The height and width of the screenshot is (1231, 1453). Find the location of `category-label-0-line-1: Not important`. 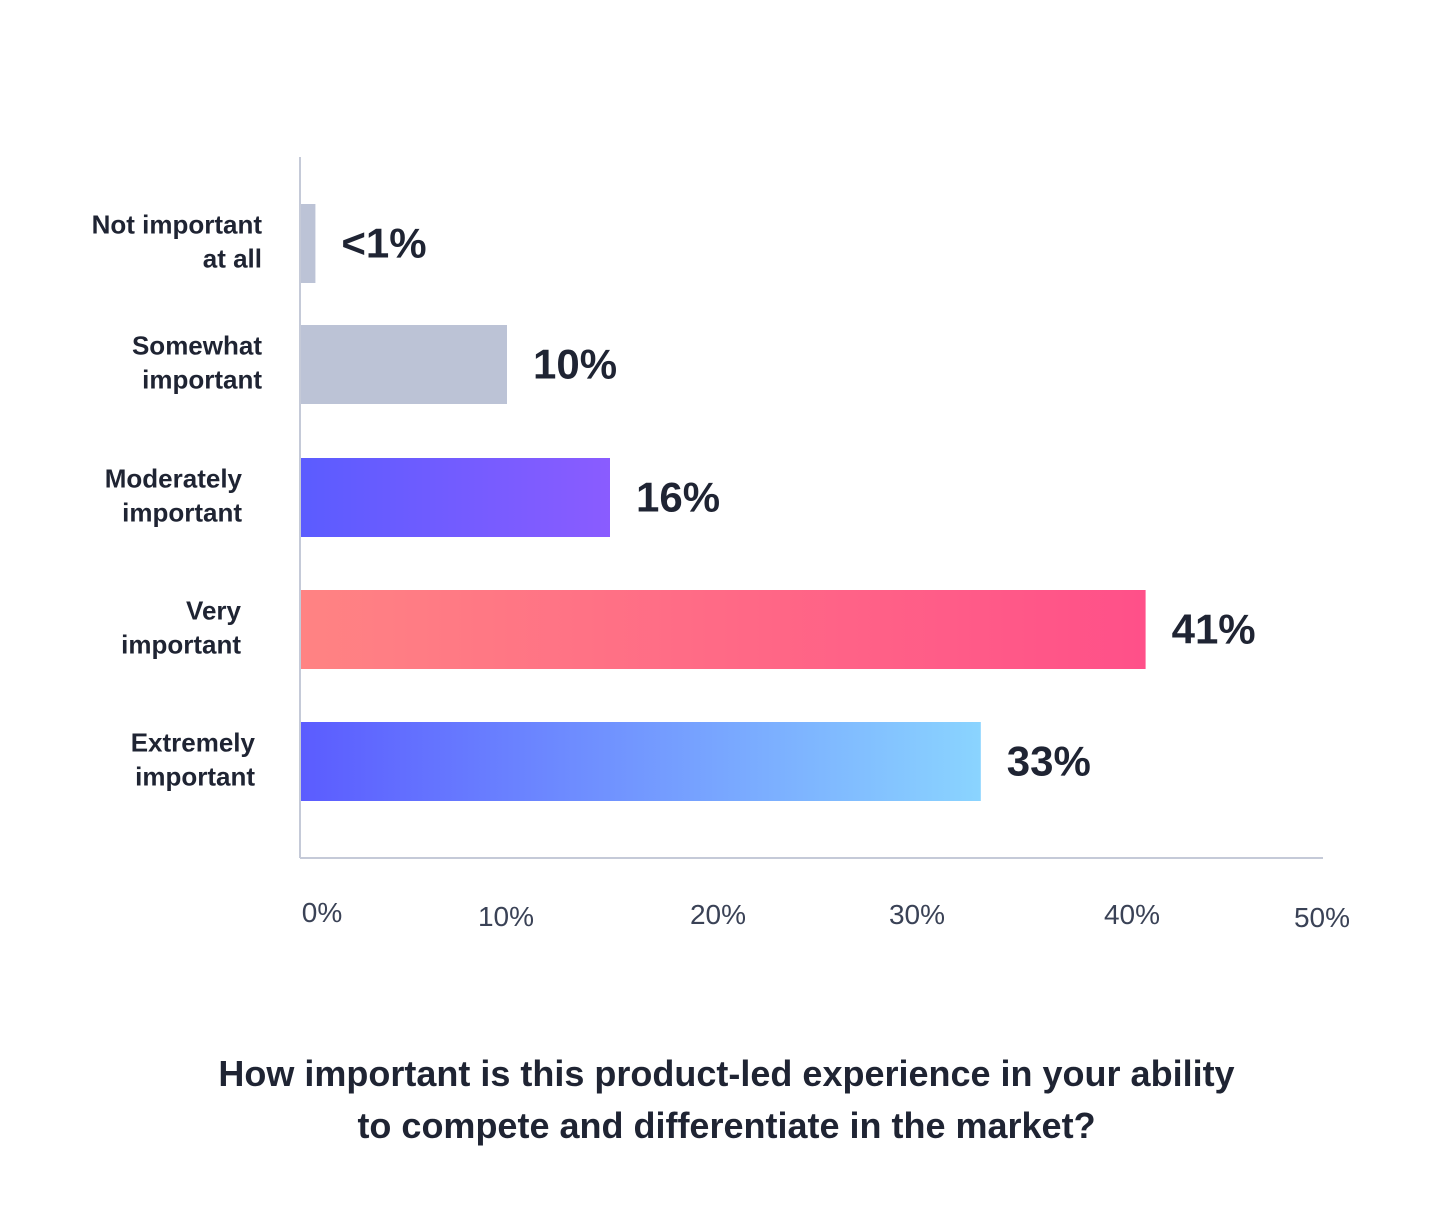

category-label-0-line-1: Not important is located at coordinates (177, 225).